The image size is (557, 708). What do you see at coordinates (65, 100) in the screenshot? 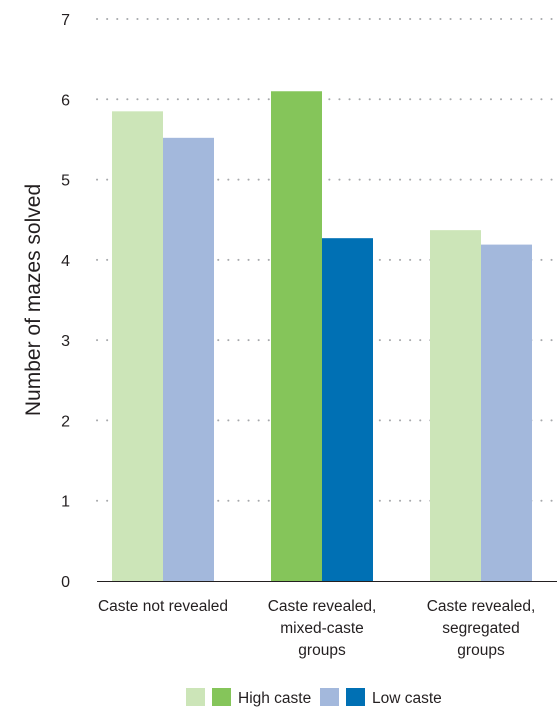
I see `y-tick-label: 6` at bounding box center [65, 100].